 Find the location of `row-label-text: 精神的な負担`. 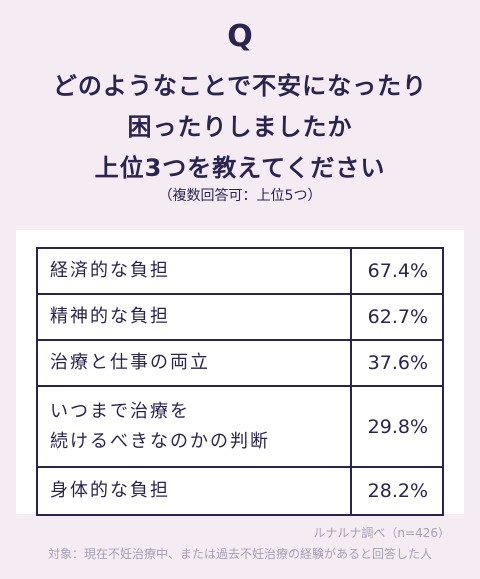

row-label-text: 精神的な負担 is located at coordinates (110, 316).